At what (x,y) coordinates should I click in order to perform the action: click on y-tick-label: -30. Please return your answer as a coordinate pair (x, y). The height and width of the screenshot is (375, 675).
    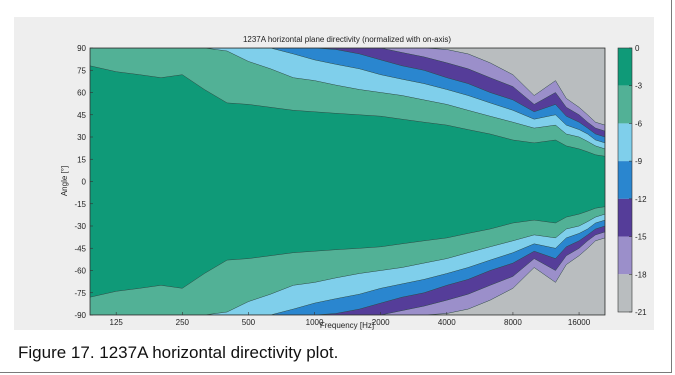
    Looking at the image, I should click on (80, 226).